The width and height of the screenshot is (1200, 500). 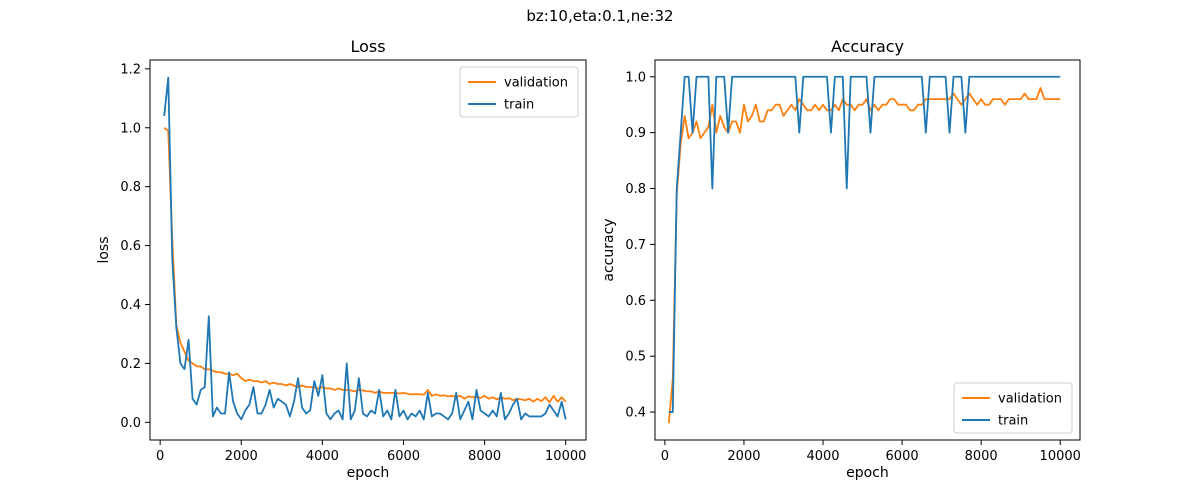 What do you see at coordinates (130, 423) in the screenshot?
I see `loss-ytick-label: 0.0` at bounding box center [130, 423].